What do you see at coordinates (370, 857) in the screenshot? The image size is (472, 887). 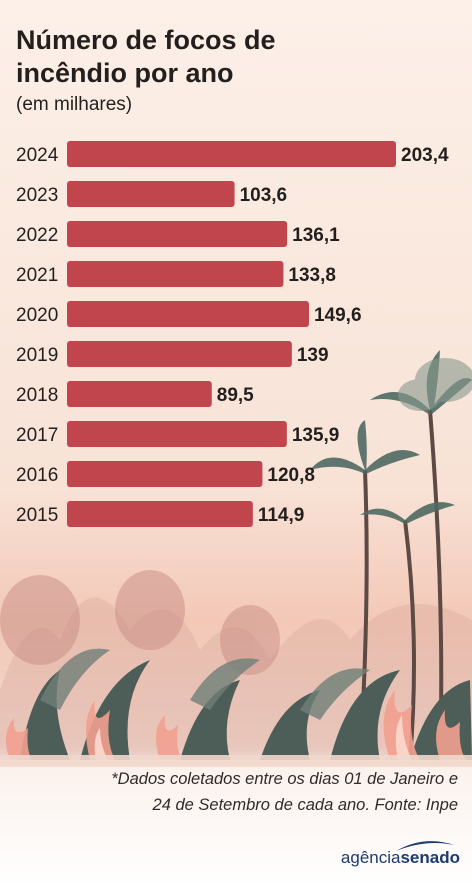 I see `logo-text-agencia: agência` at bounding box center [370, 857].